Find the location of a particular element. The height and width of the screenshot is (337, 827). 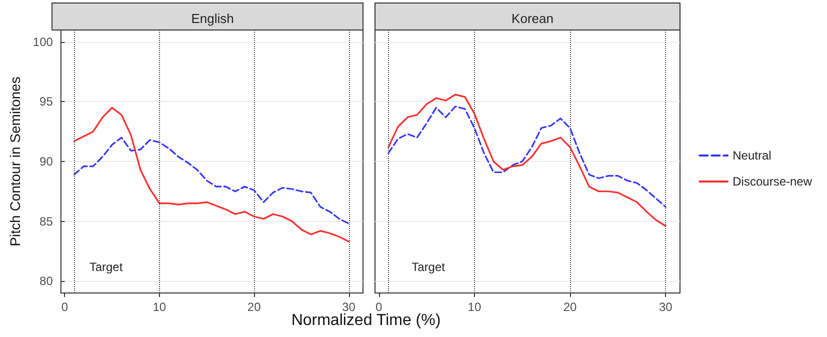

y-tick-label: 80 is located at coordinates (47, 281).